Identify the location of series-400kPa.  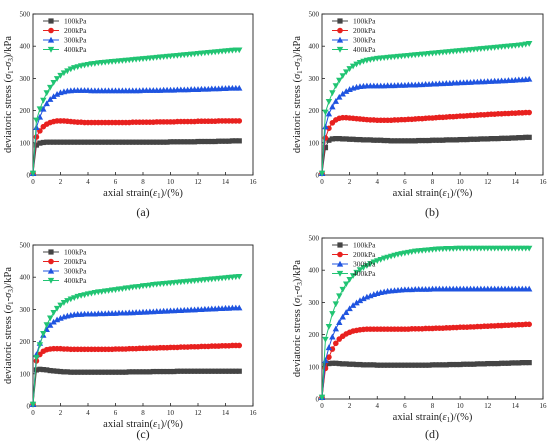
(425, 109).